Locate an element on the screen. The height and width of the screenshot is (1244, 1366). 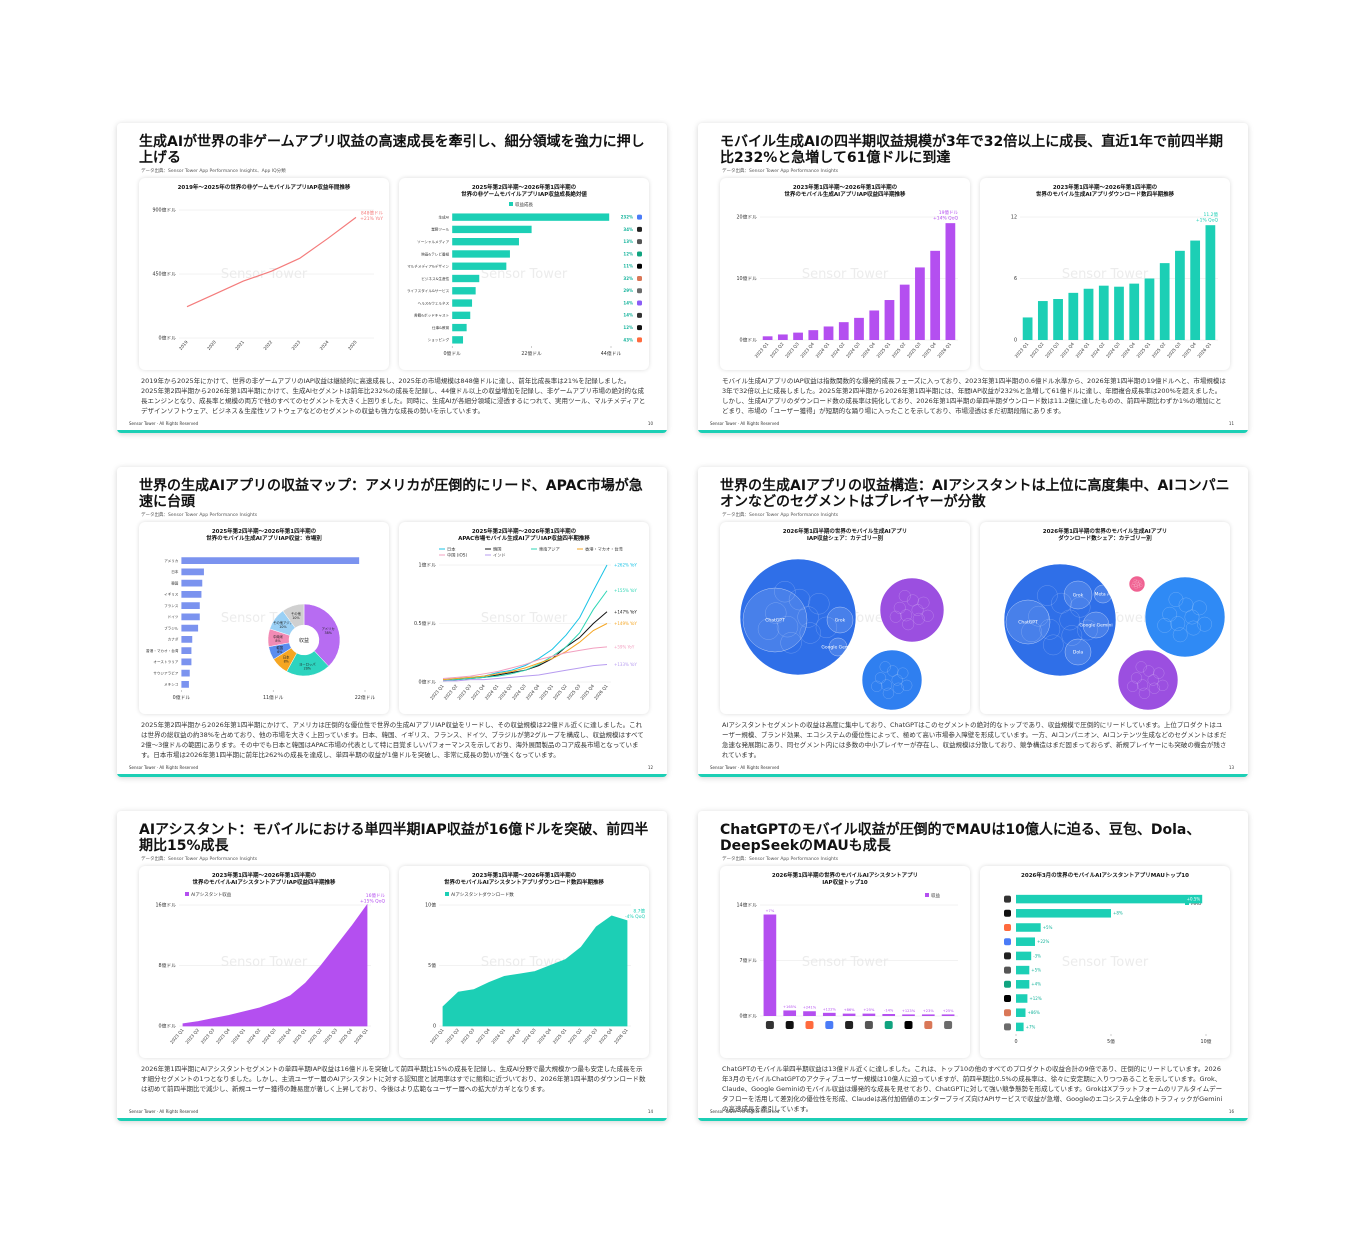
slice-value: 20% is located at coordinates (307, 668).